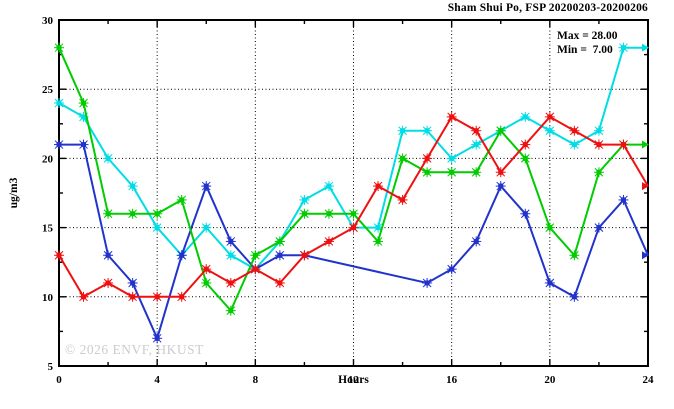 This screenshot has width=674, height=409. I want to click on y-tick-label: 15, so click(48, 229).